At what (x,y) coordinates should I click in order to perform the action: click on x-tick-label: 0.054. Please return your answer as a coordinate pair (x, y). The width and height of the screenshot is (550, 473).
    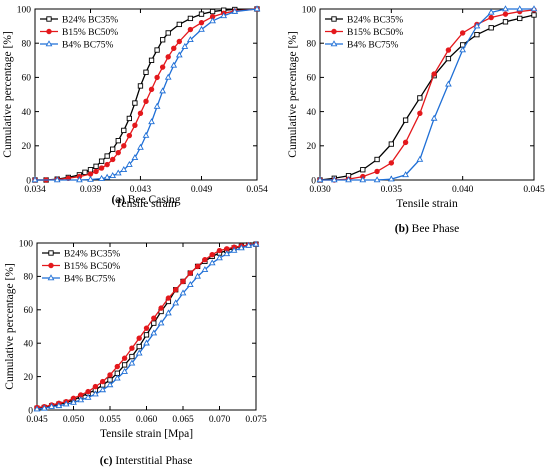
    Looking at the image, I should click on (257, 190).